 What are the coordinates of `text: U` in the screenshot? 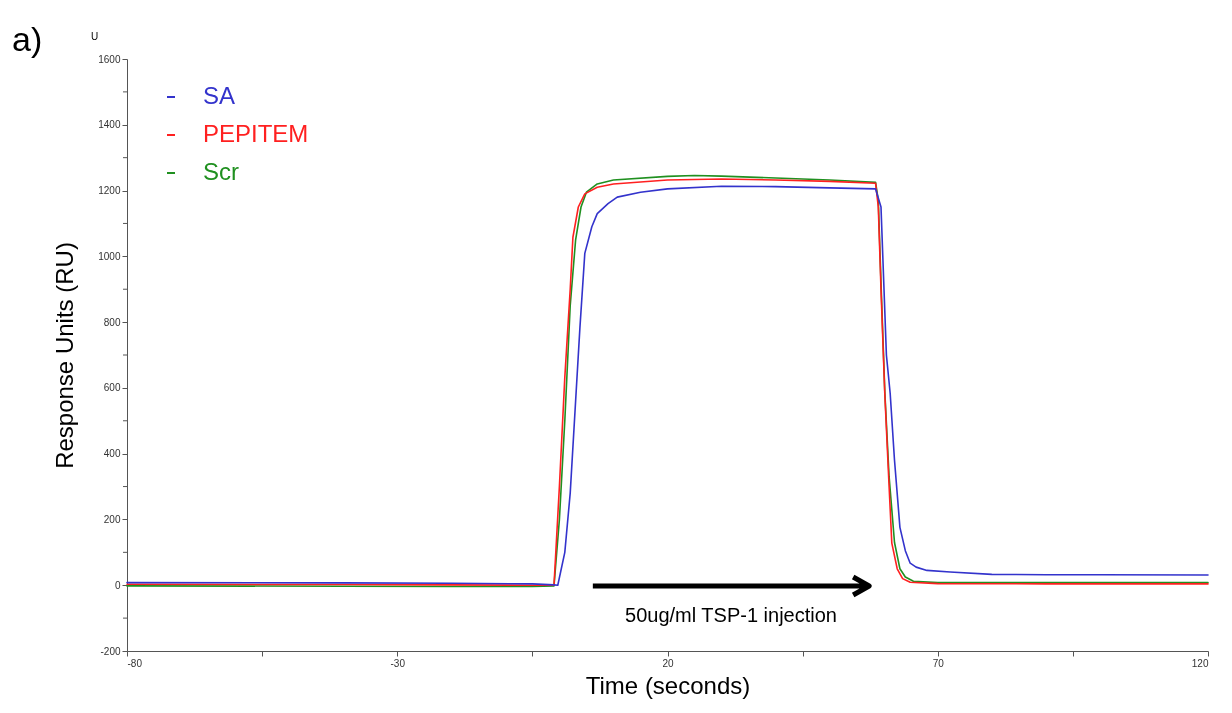 It's located at (95, 36).